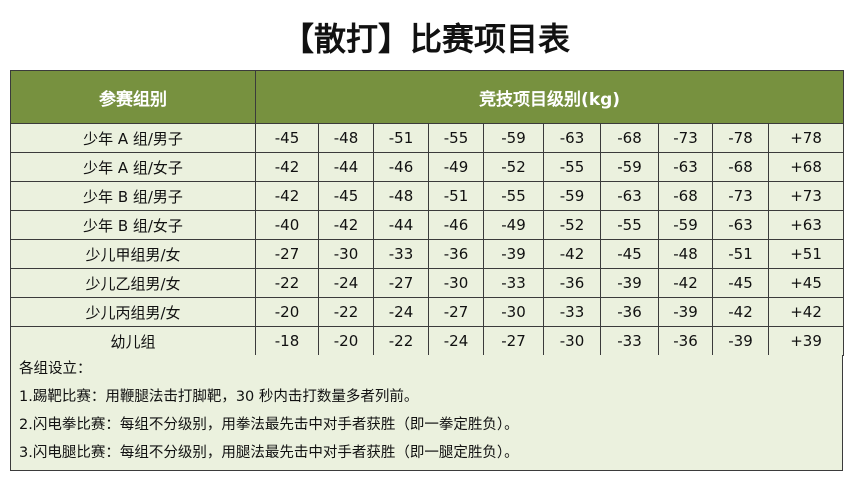 This screenshot has height=500, width=852. What do you see at coordinates (549, 97) in the screenshot?
I see `weights-header: 竞技项目级别(kg)` at bounding box center [549, 97].